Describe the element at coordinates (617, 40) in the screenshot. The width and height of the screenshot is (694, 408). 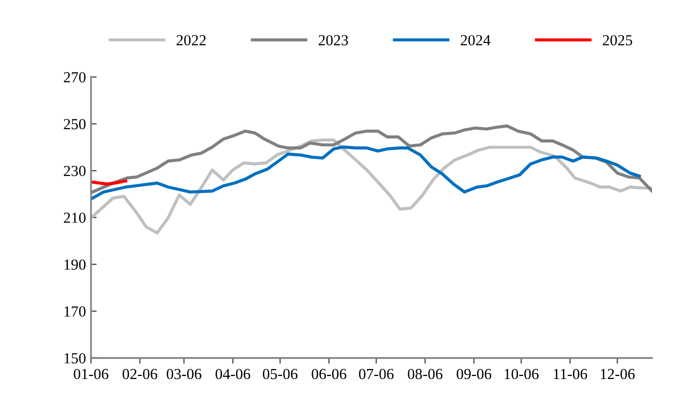
I see `legend-label: 2025` at that location.